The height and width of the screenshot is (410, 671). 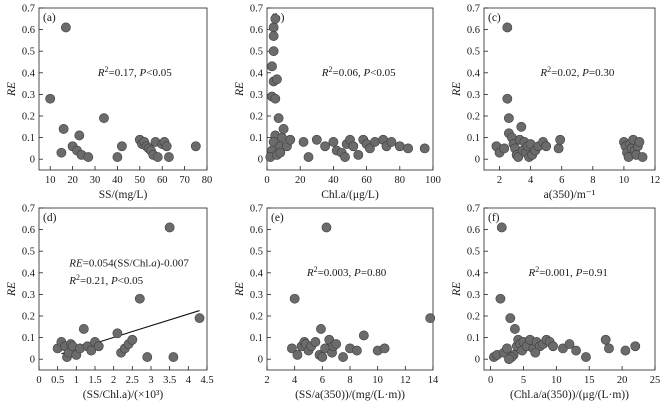 I want to click on x-tick-label: 6, so click(x=322, y=380).